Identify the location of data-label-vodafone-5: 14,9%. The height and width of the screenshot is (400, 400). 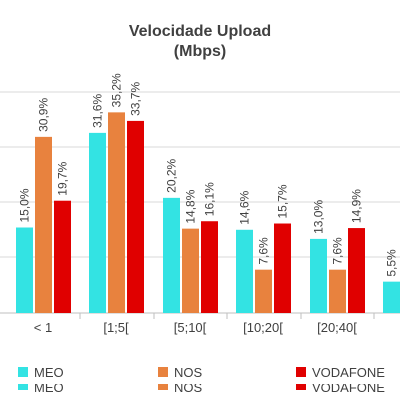
(357, 206).